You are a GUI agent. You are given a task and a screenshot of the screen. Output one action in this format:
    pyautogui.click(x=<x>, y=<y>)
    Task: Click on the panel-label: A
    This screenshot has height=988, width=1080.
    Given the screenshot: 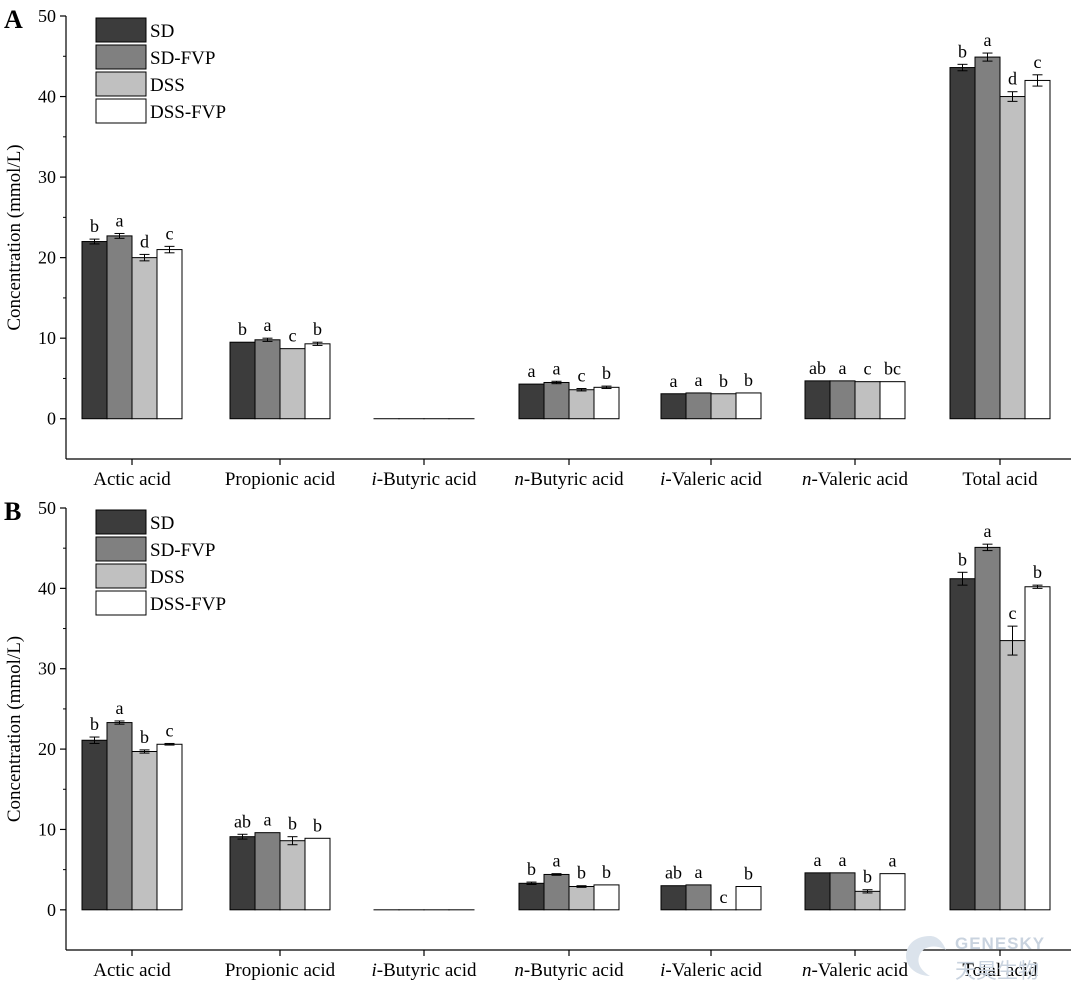 What is the action you would take?
    pyautogui.click(x=13, y=19)
    